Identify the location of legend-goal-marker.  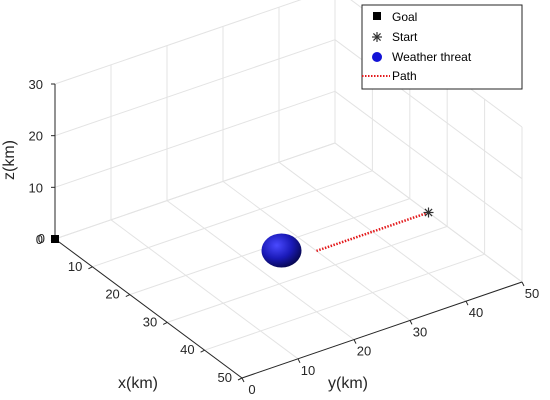
(377, 16).